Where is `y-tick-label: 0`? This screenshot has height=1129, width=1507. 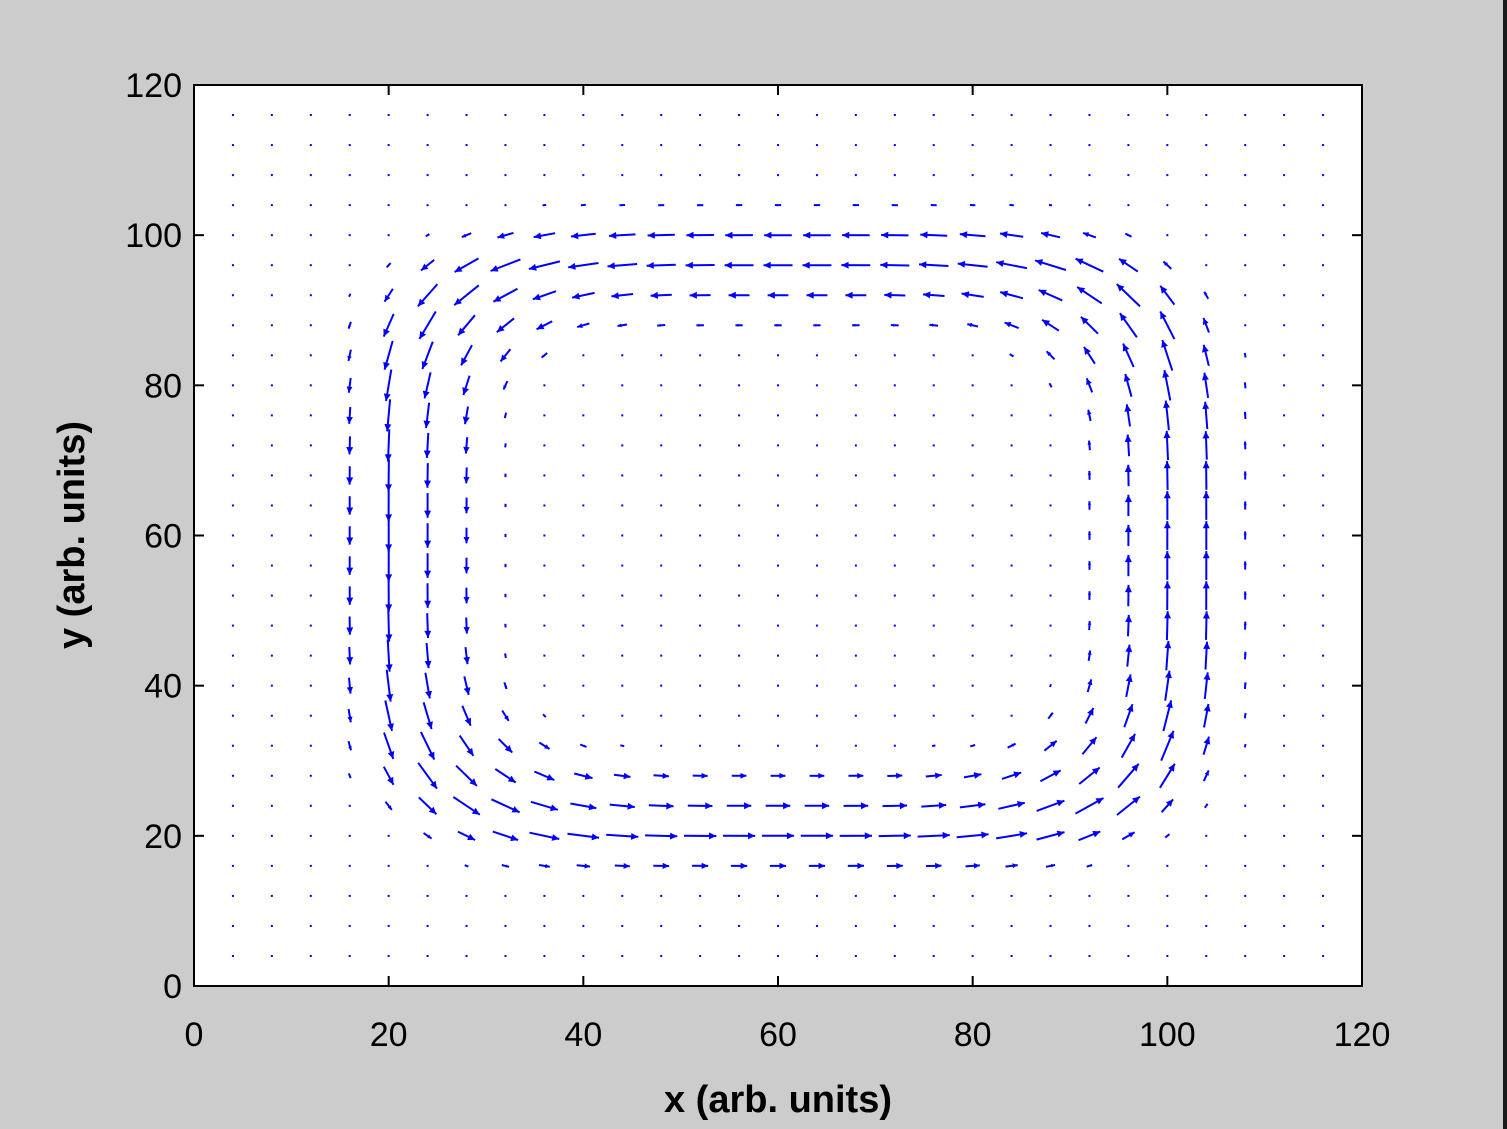
y-tick-label: 0 is located at coordinates (172, 987).